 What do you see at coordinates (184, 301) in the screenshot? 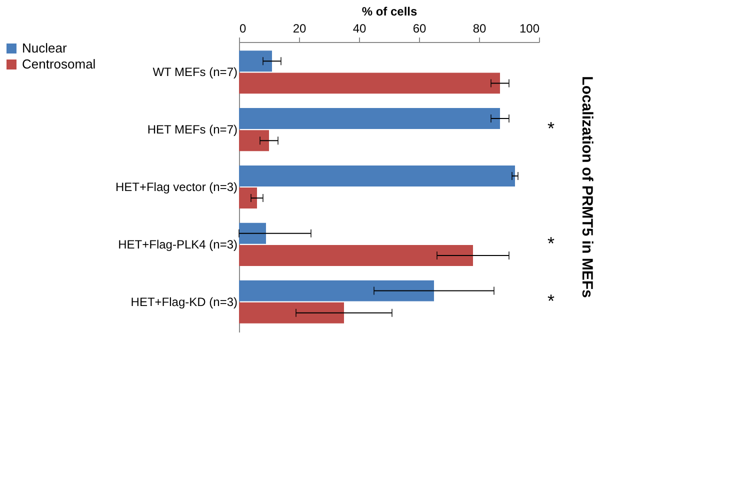
I see `y-tick-label: HET+Flag-KD (n=3)` at bounding box center [184, 301].